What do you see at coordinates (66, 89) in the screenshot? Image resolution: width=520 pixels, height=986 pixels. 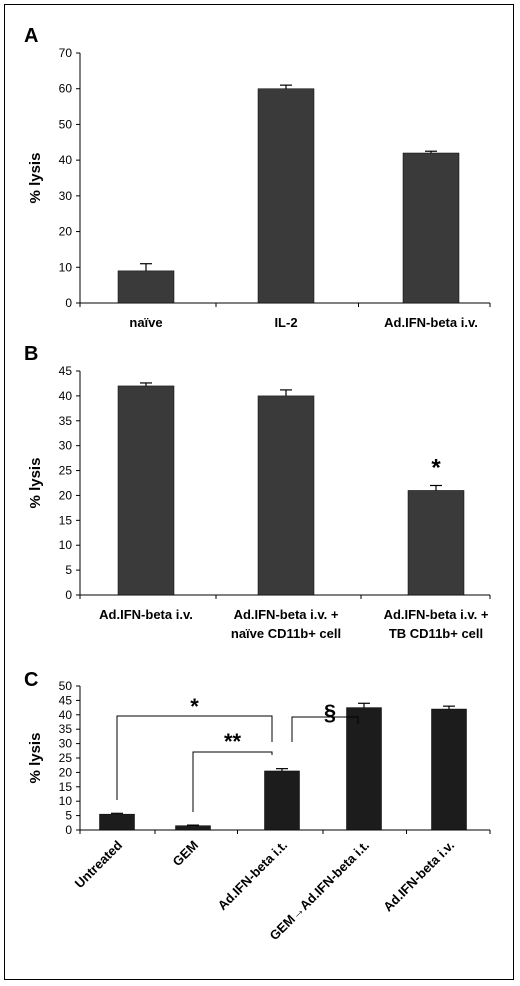 I see `panel-a-y-tick-label: 60` at bounding box center [66, 89].